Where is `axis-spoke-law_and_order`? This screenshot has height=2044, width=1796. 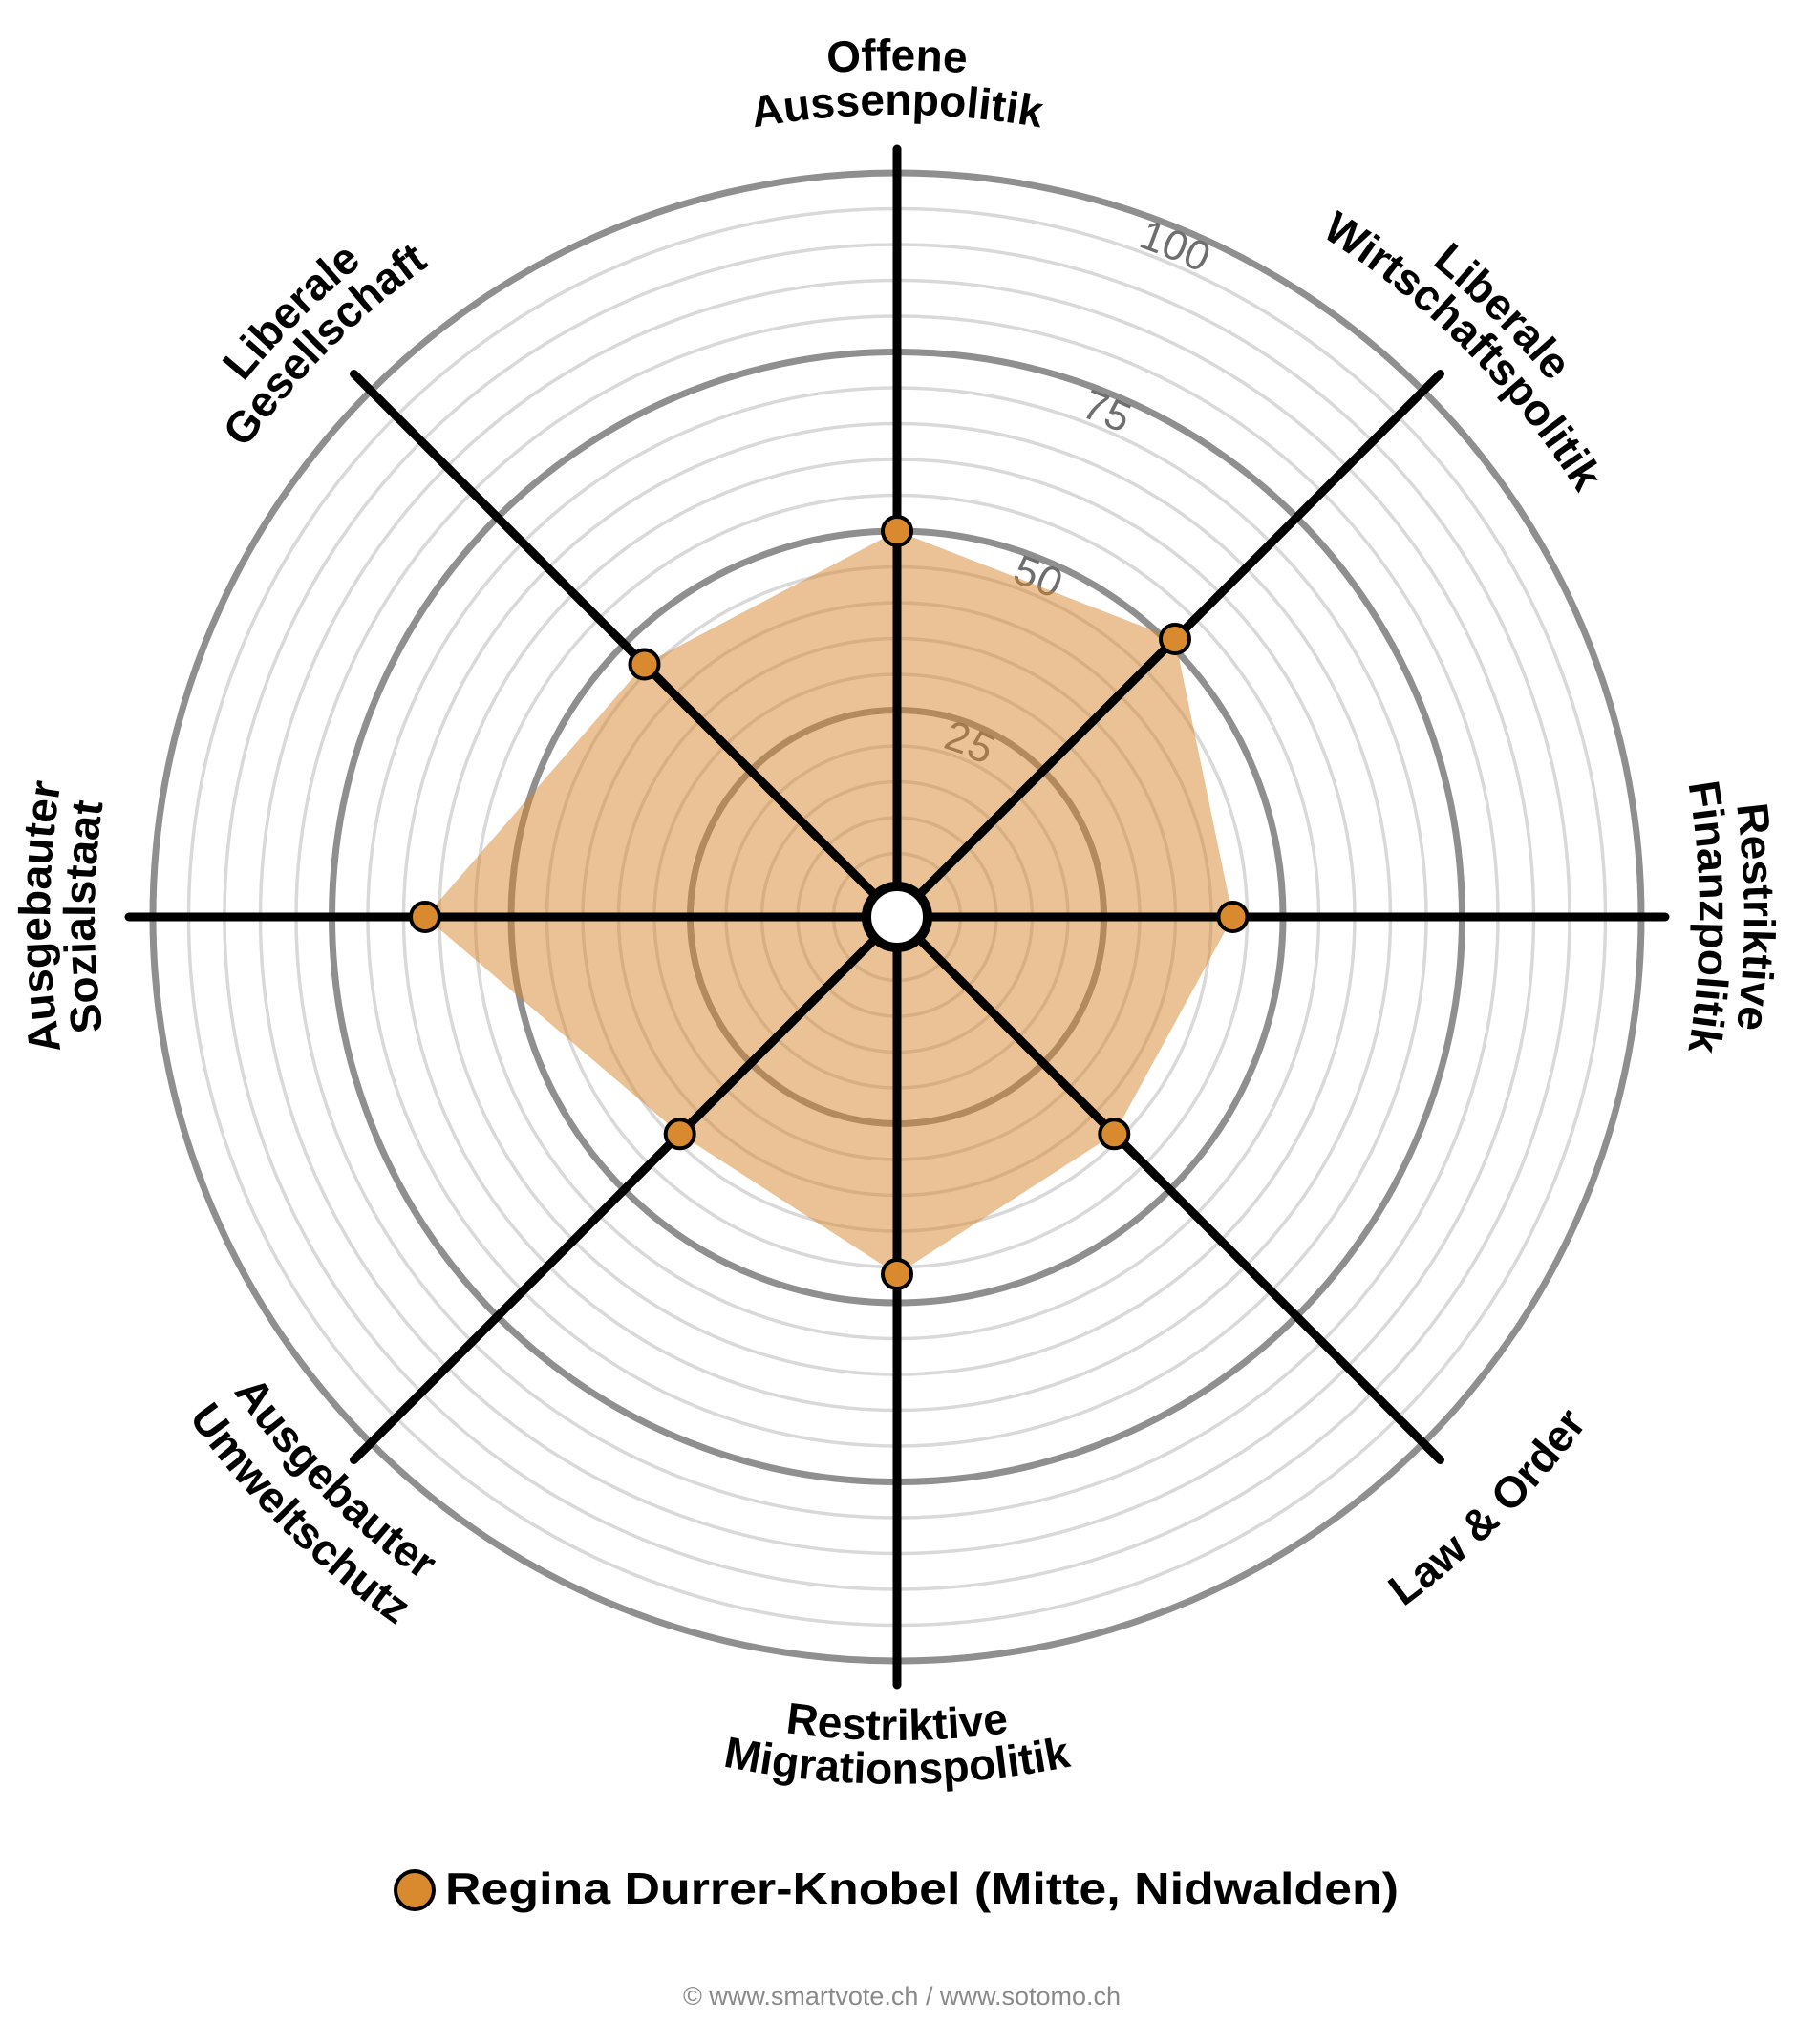 axis-spoke-law_and_order is located at coordinates (1168, 1188).